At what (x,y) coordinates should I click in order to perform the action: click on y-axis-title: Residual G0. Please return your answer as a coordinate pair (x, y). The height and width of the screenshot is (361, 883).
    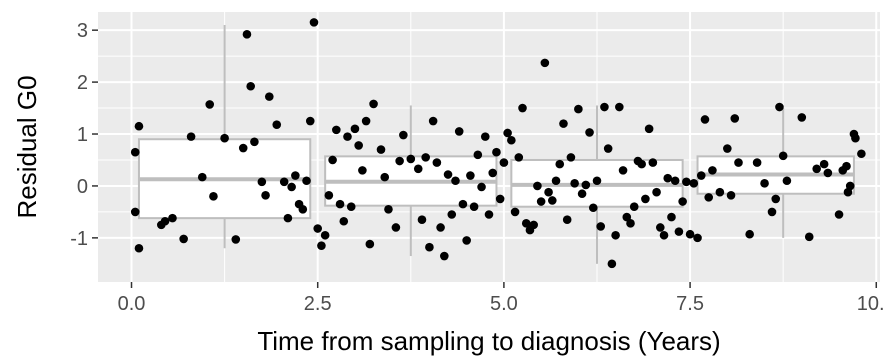
    Looking at the image, I should click on (27, 146).